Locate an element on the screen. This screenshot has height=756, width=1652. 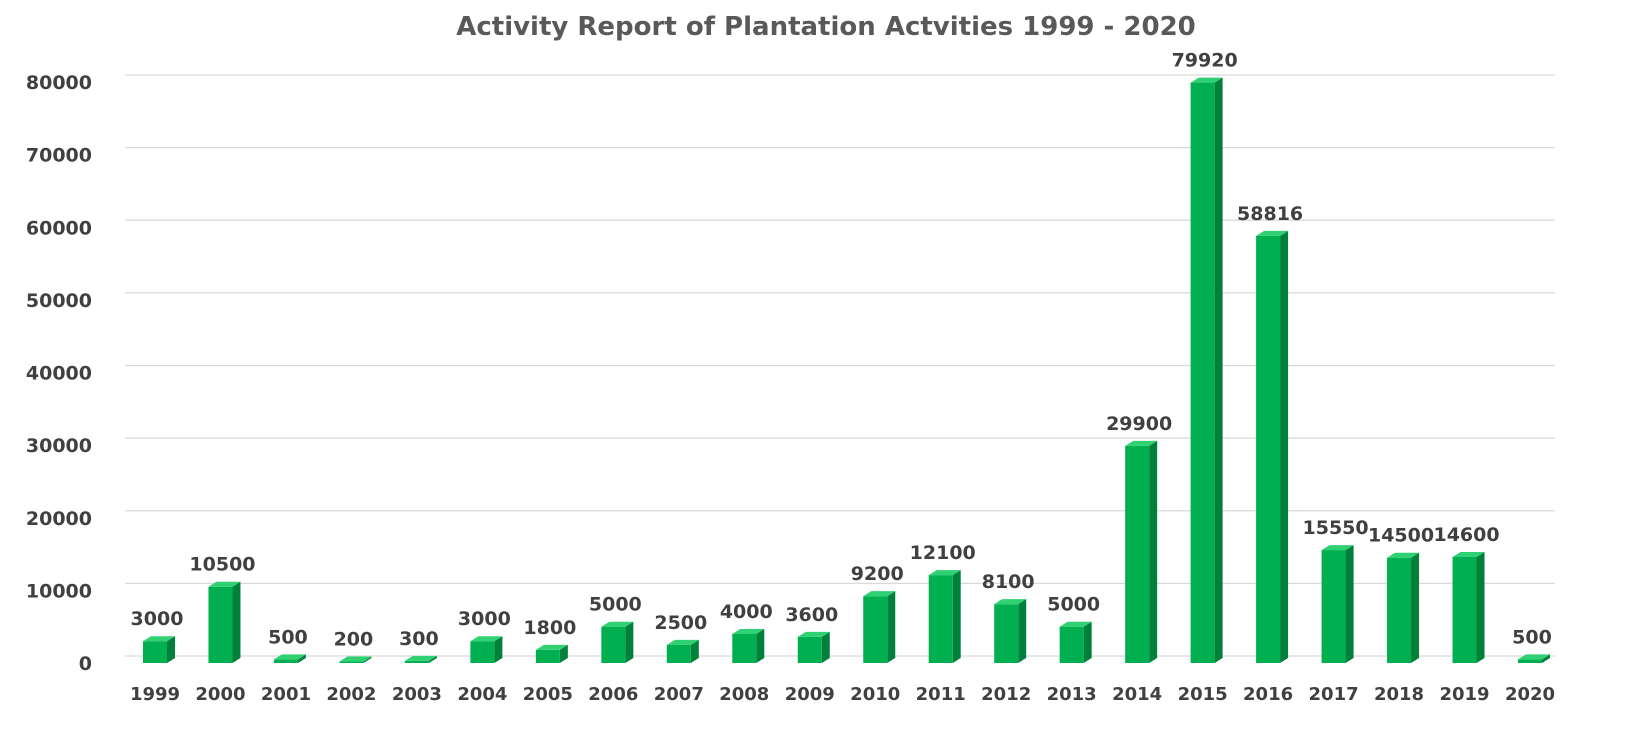
x-tick-label: 2000 is located at coordinates (220, 694).